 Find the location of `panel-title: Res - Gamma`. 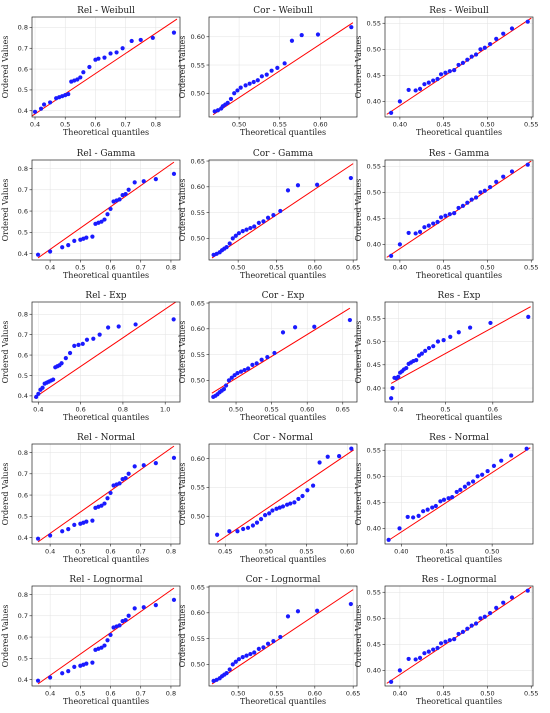

panel-title: Res - Gamma is located at coordinates (459, 154).